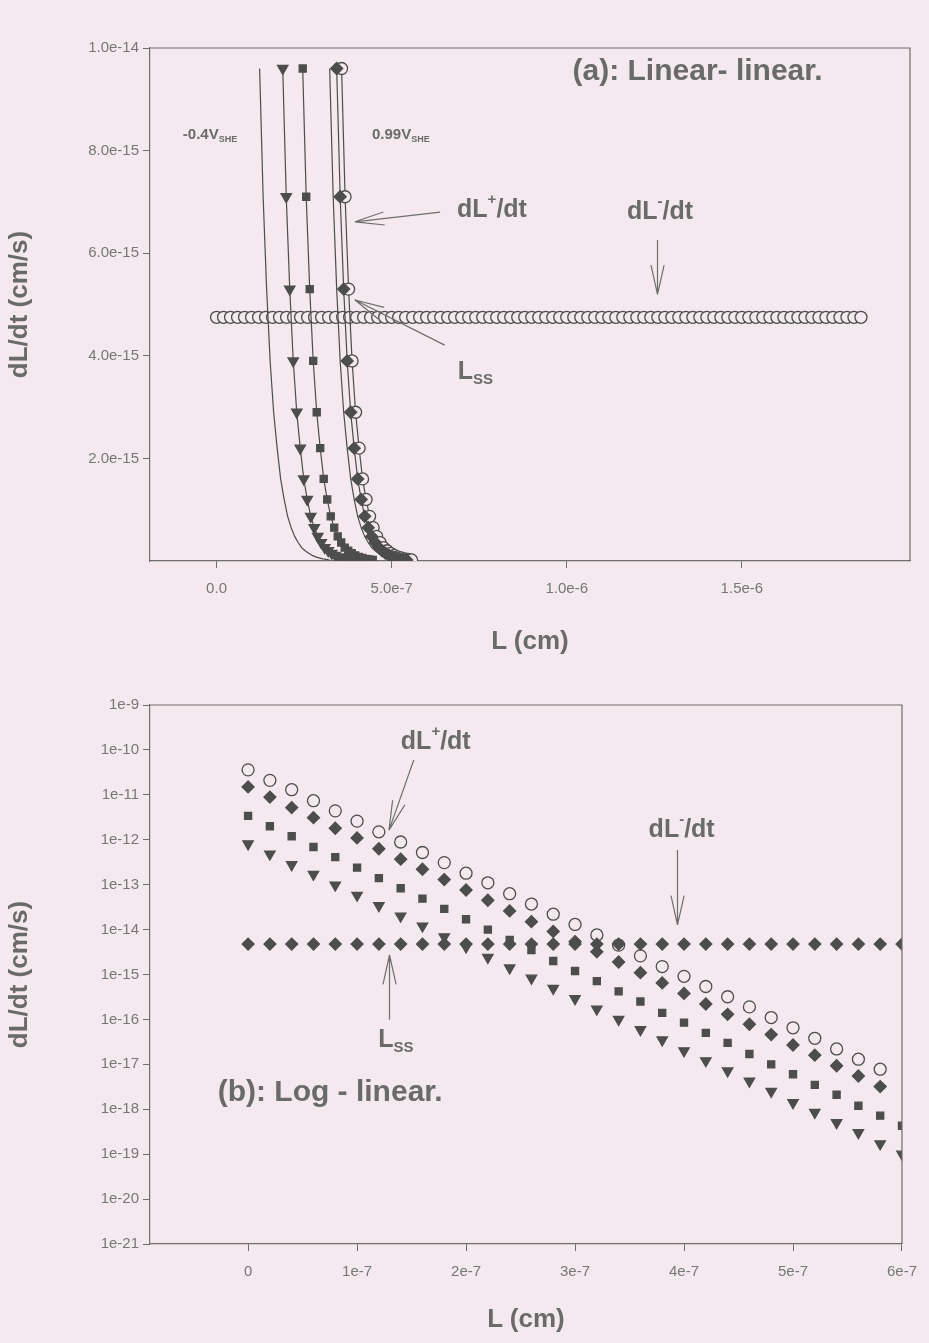 This screenshot has height=1343, width=929. What do you see at coordinates (684, 1271) in the screenshot?
I see `x-tick-label: 4e-7` at bounding box center [684, 1271].